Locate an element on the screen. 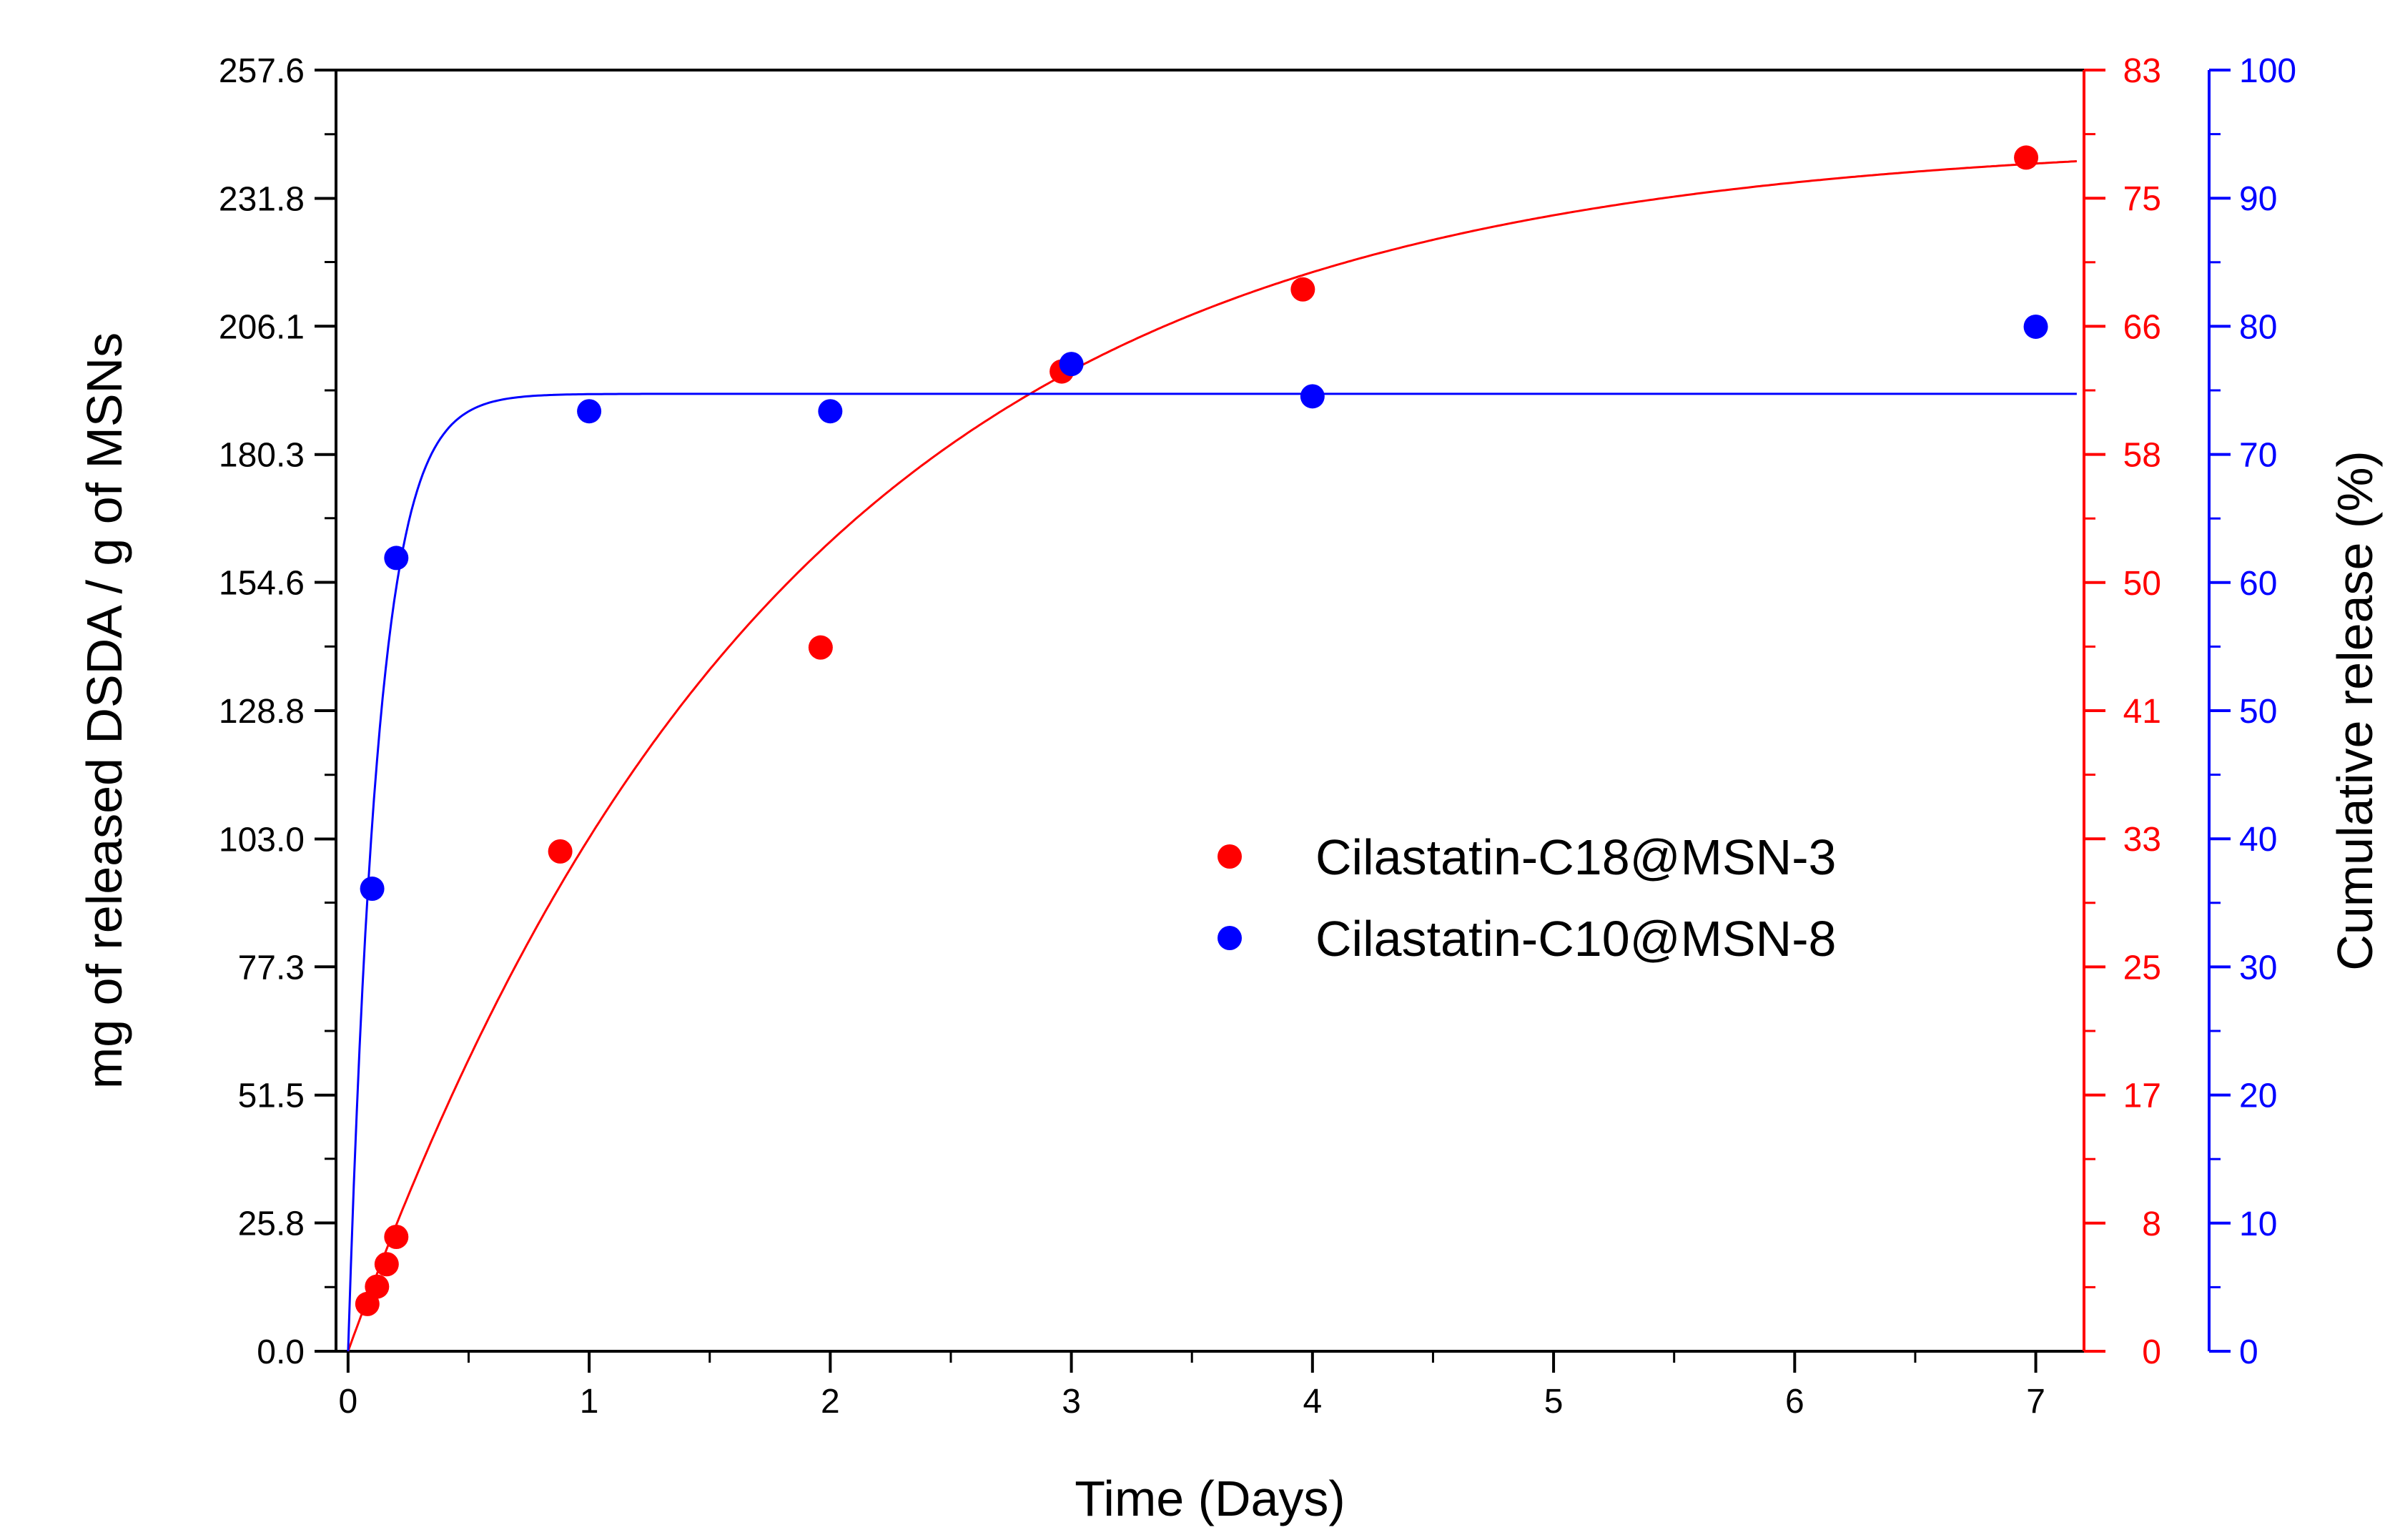 Image resolution: width=2405 pixels, height=1540 pixels. y-red-tick-label: 25 is located at coordinates (2142, 968).